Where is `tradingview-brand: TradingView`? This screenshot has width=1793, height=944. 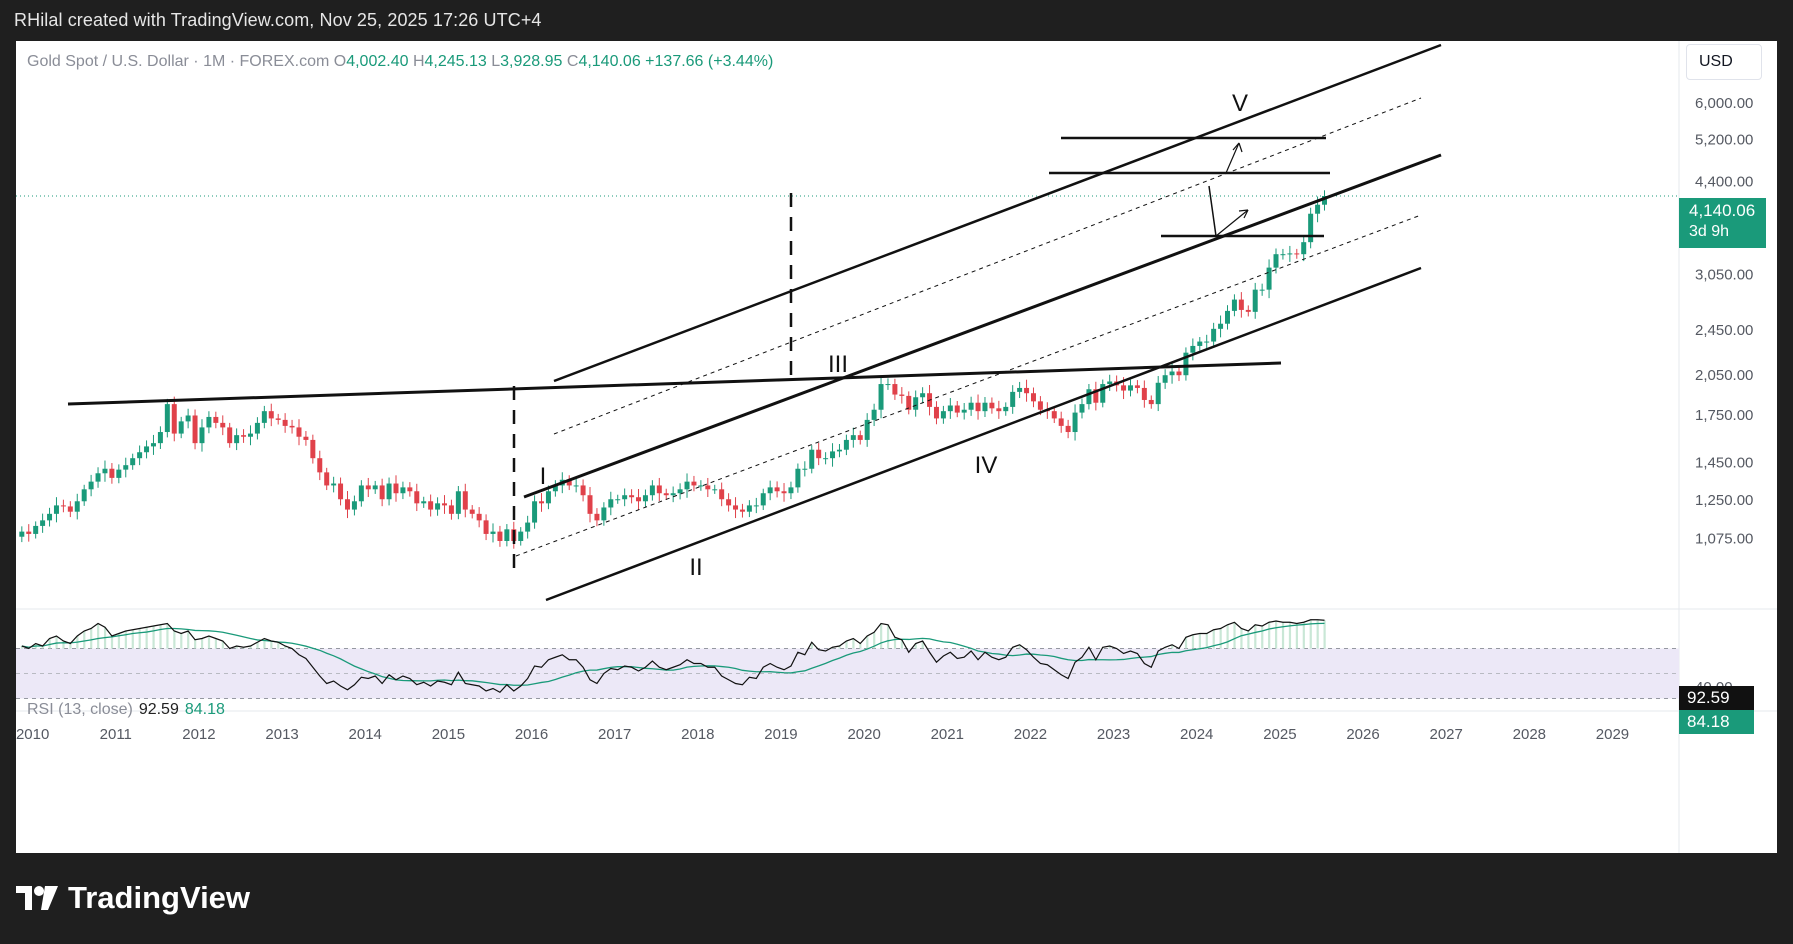 tradingview-brand: TradingView is located at coordinates (133, 898).